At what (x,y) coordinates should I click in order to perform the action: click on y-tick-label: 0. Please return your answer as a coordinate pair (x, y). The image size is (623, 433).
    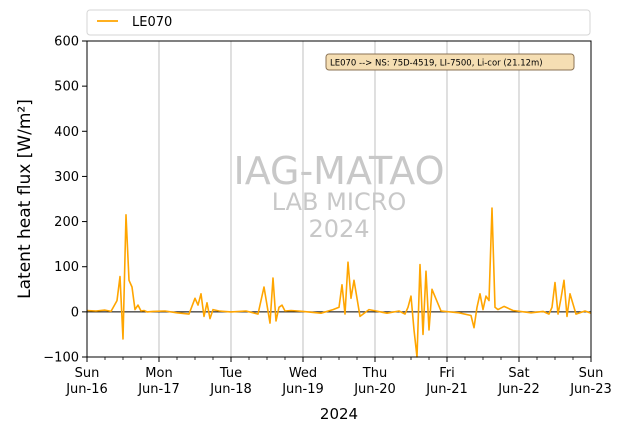
    Looking at the image, I should click on (75, 312).